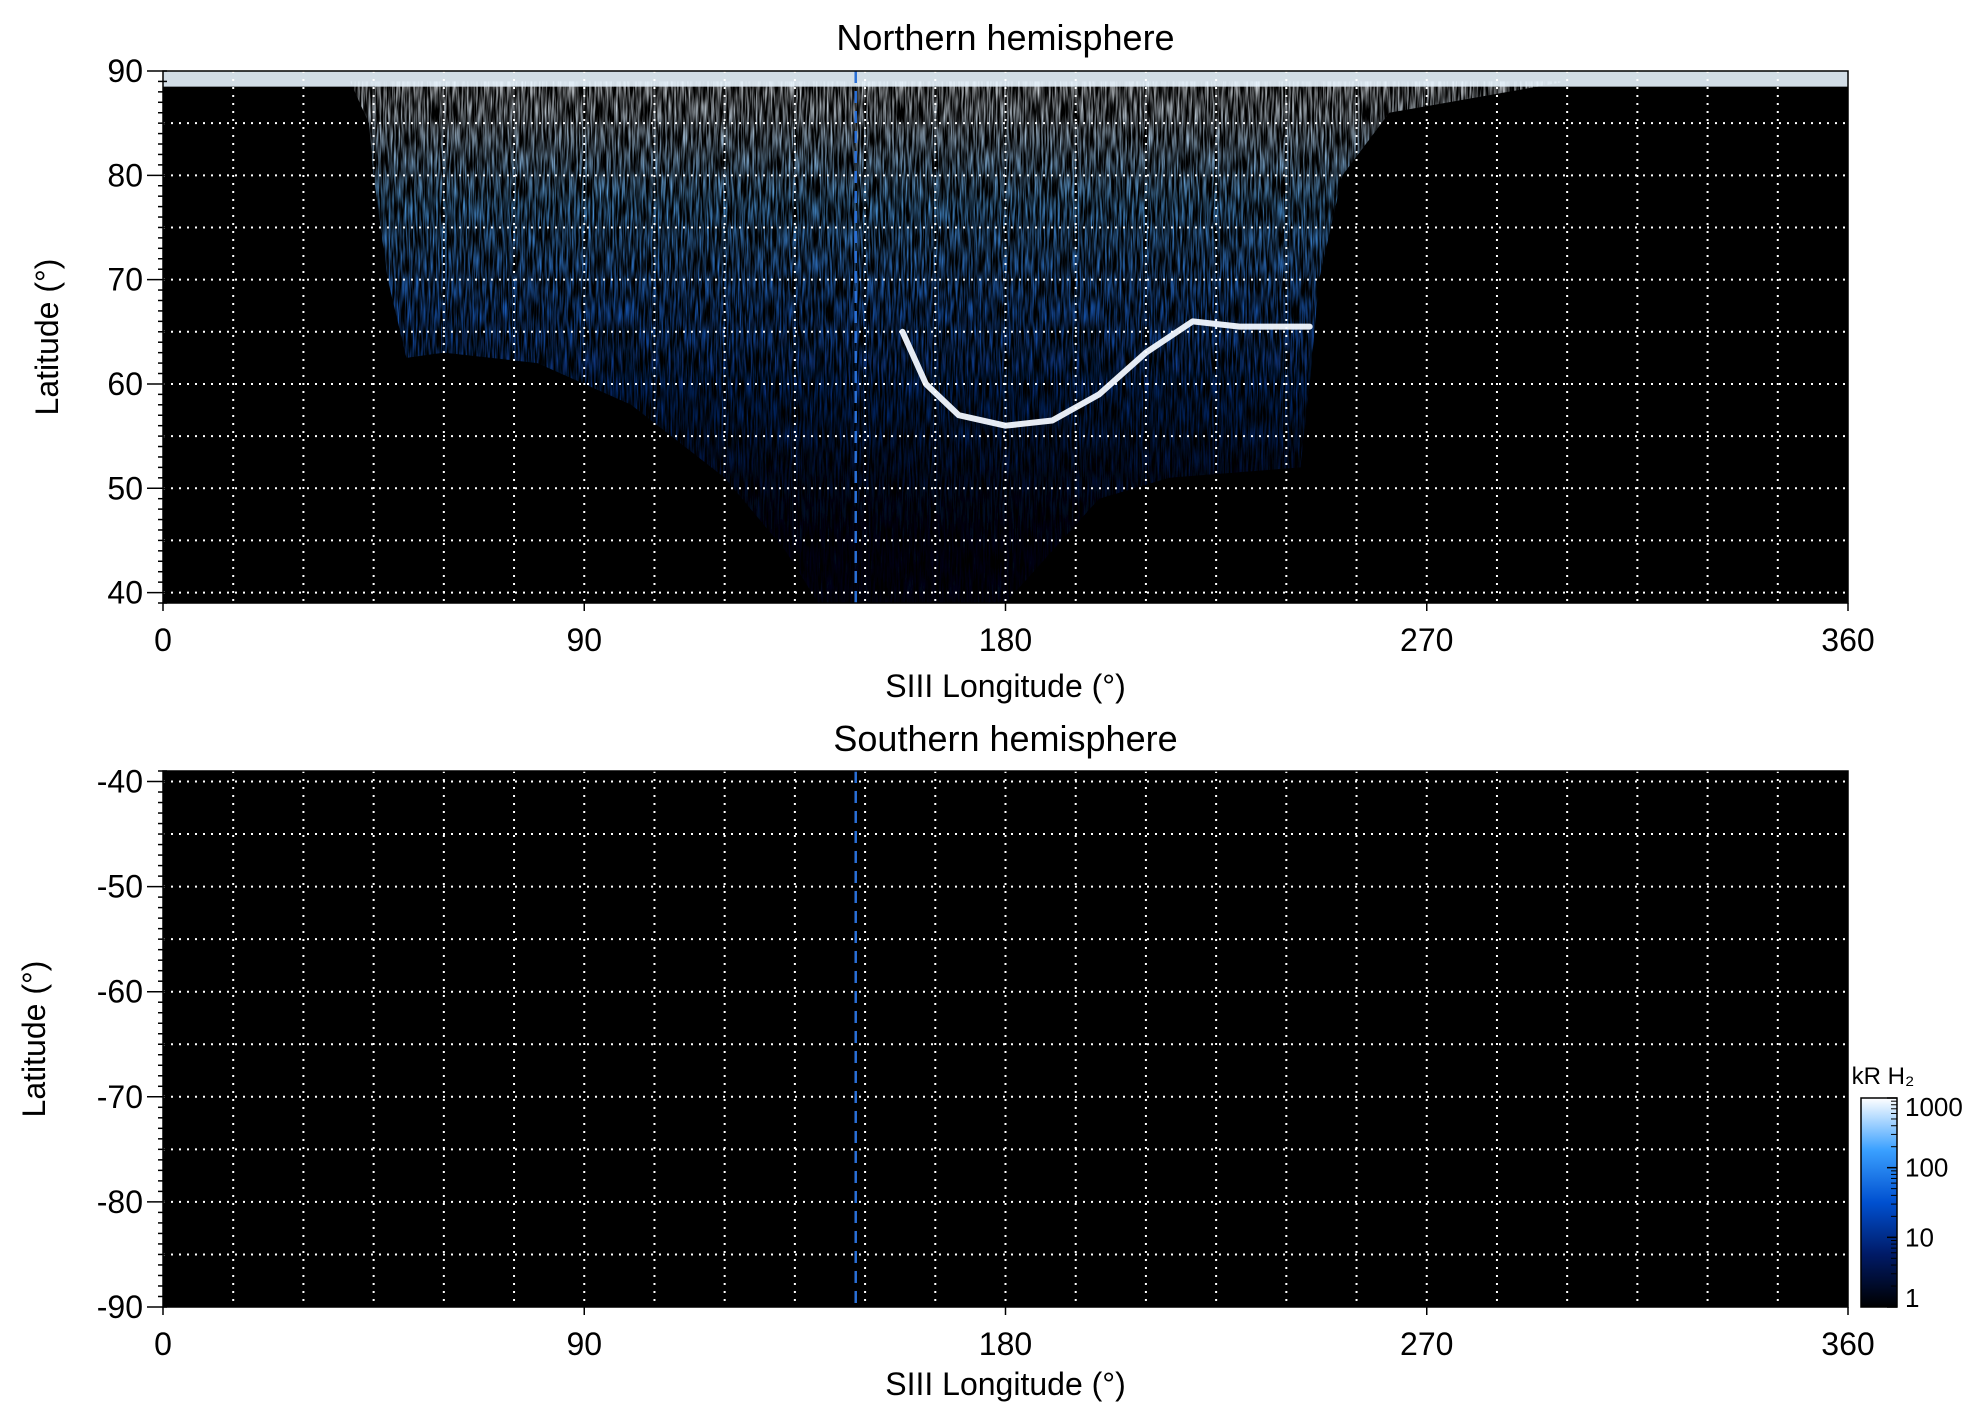 Image resolution: width=1983 pixels, height=1423 pixels. I want to click on y-tick-label: 40, so click(125, 593).